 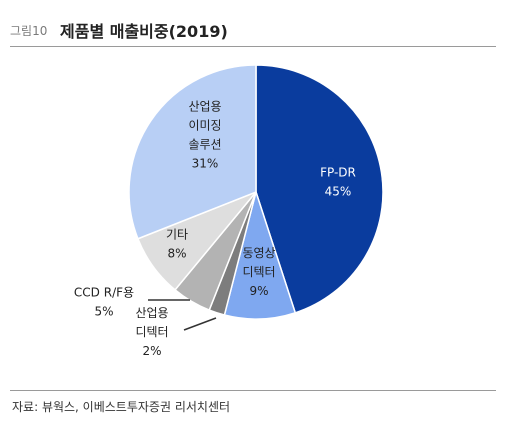 What do you see at coordinates (177, 235) in the screenshot?
I see `slice-name-4-0: 기타` at bounding box center [177, 235].